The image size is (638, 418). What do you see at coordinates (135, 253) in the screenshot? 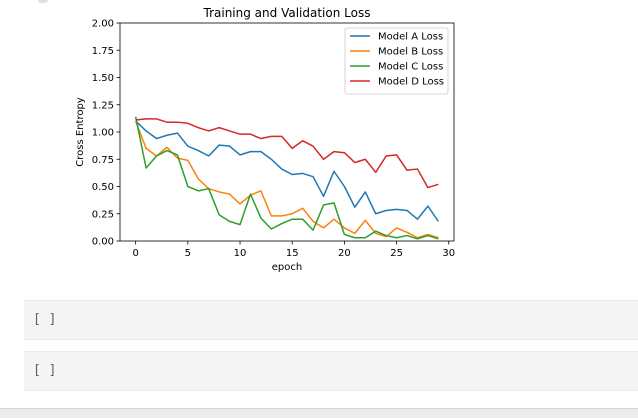
I see `x-tick-label: 0` at bounding box center [135, 253].